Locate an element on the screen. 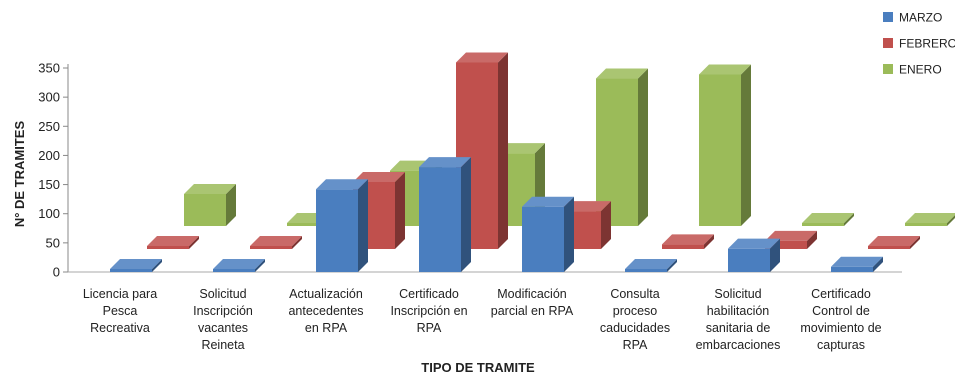 The image size is (955, 377). x-category-label: Licencia para Pesca Recreativa is located at coordinates (120, 311).